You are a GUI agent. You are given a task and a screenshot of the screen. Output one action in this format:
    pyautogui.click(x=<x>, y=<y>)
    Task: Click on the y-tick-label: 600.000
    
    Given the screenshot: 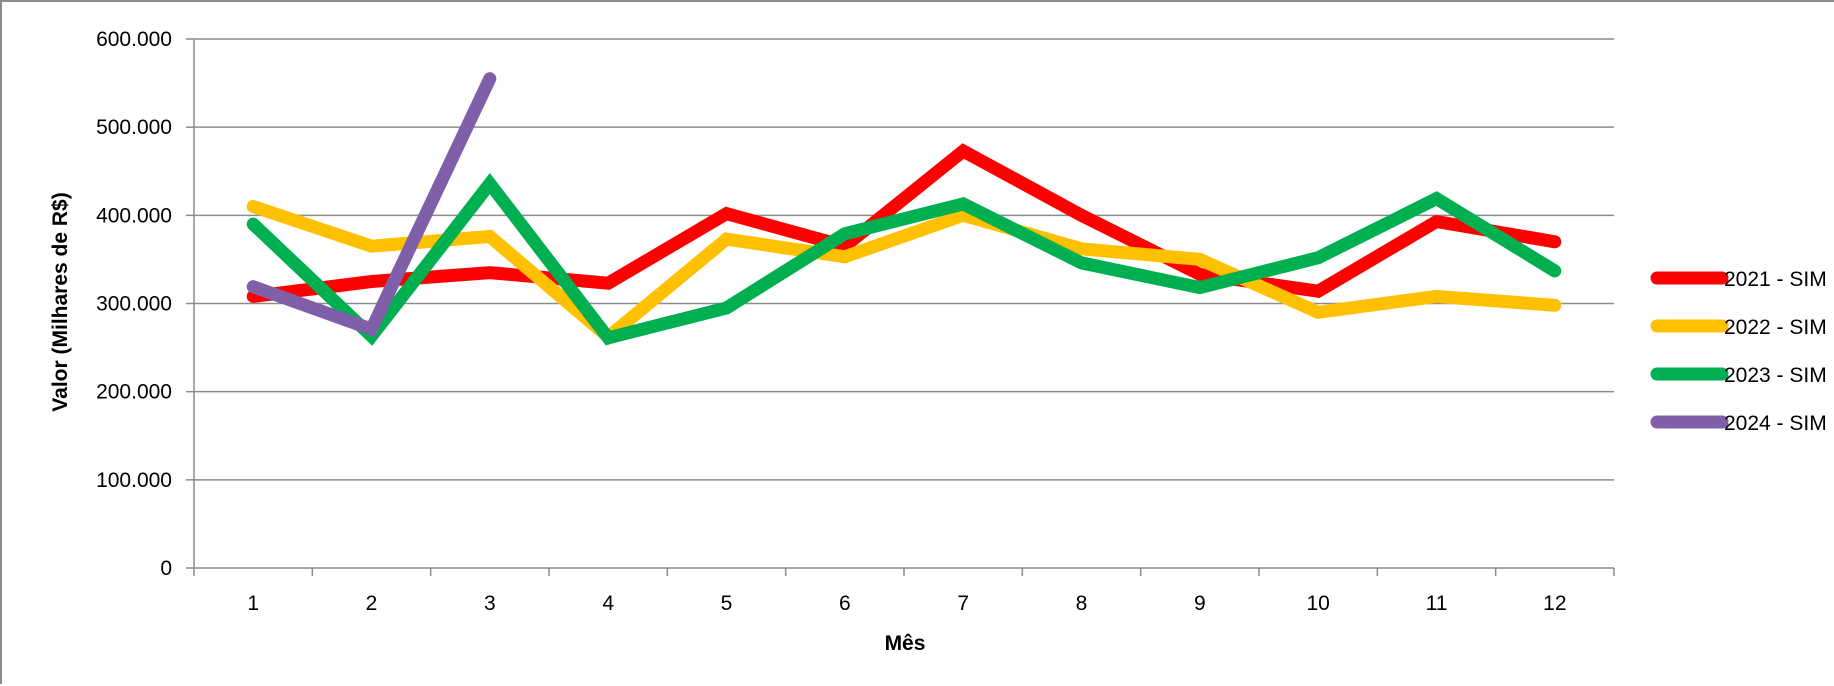 What is the action you would take?
    pyautogui.click(x=134, y=39)
    